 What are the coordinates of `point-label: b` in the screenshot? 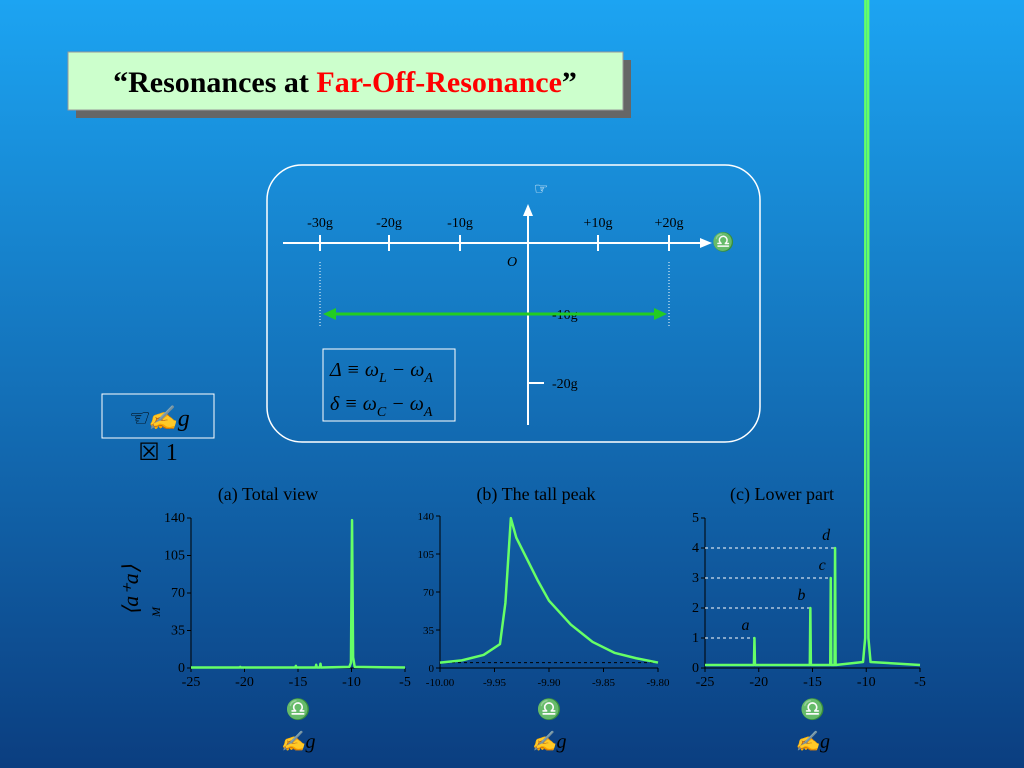 It's located at (801, 595).